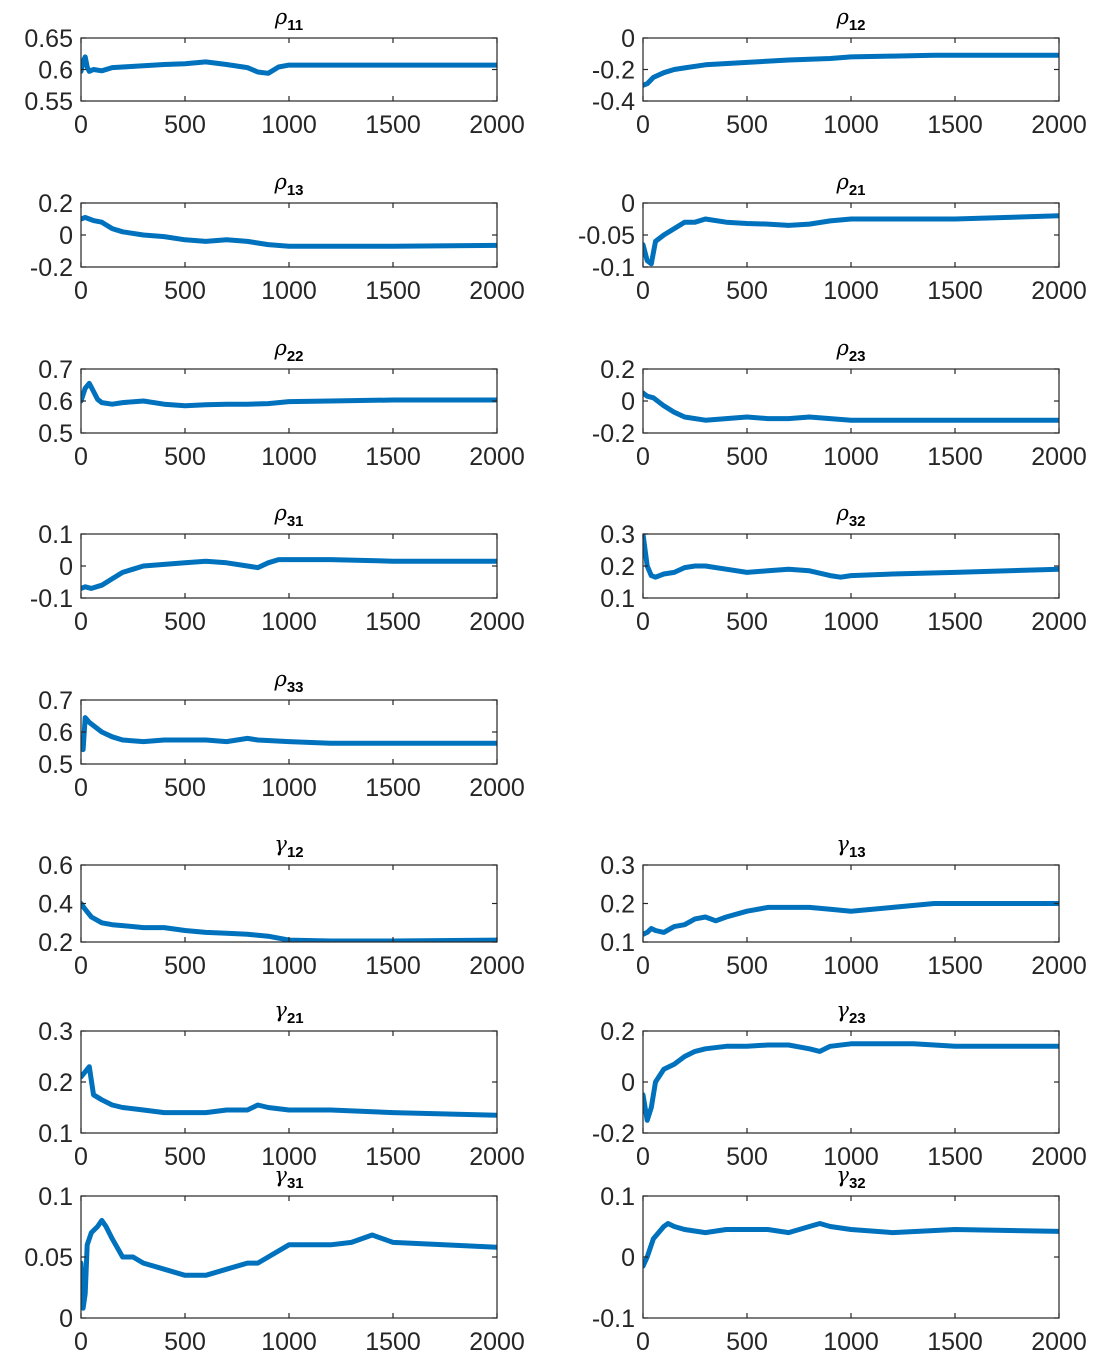  What do you see at coordinates (295, 25) in the screenshot?
I see `panel-title-subscript: 11` at bounding box center [295, 25].